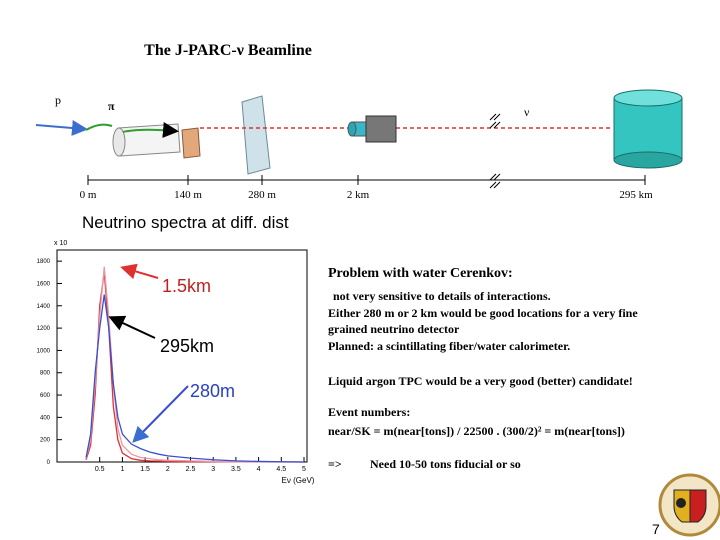  What do you see at coordinates (213, 469) in the screenshot?
I see `x-tick-label: 3` at bounding box center [213, 469].